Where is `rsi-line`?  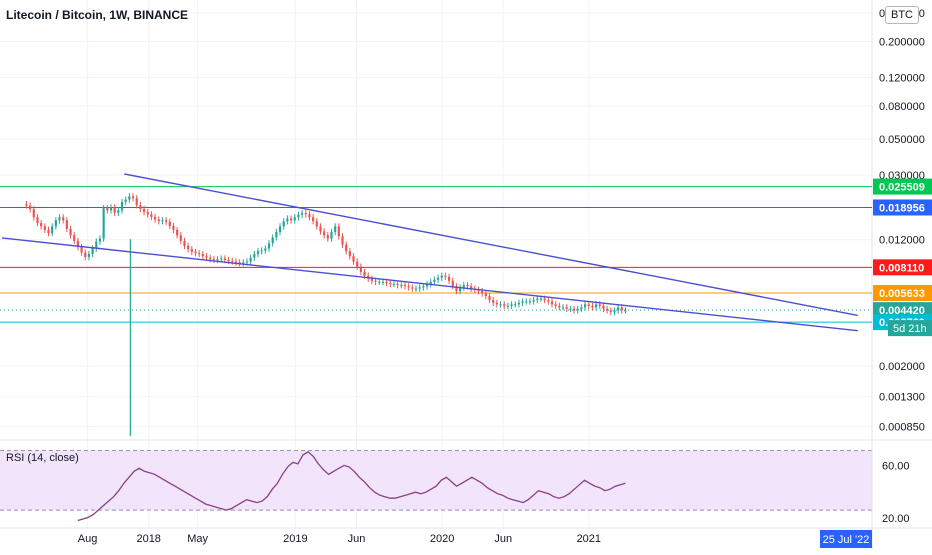
rsi-line is located at coordinates (351, 486).